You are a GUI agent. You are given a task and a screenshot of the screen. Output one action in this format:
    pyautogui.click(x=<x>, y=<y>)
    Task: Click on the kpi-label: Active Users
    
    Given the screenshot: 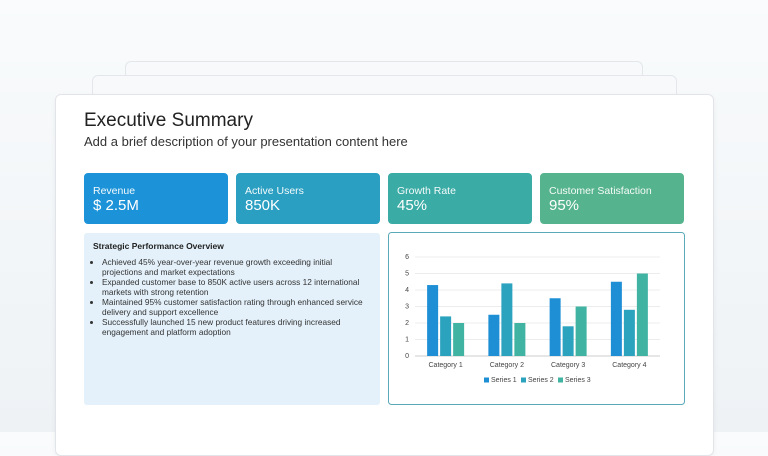 What is the action you would take?
    pyautogui.click(x=274, y=191)
    